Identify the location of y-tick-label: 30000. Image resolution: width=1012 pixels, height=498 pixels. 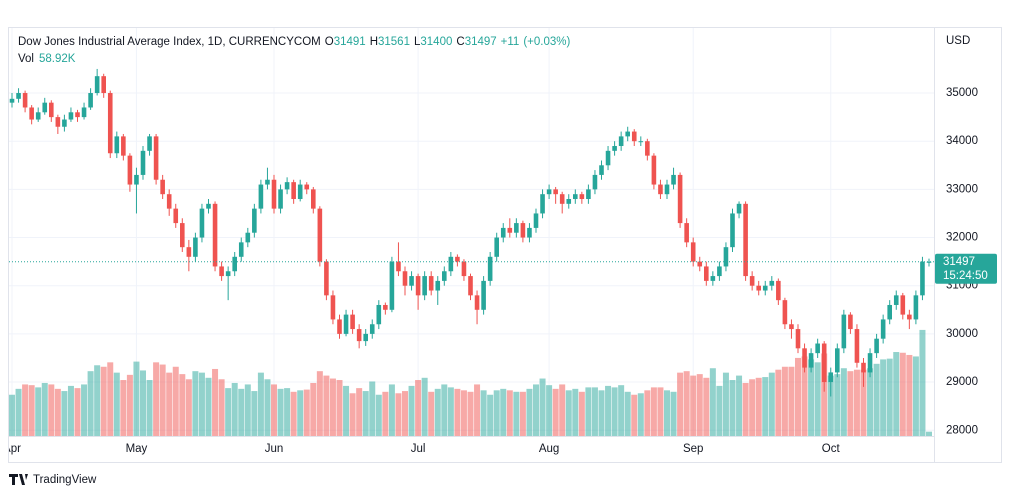
(962, 334).